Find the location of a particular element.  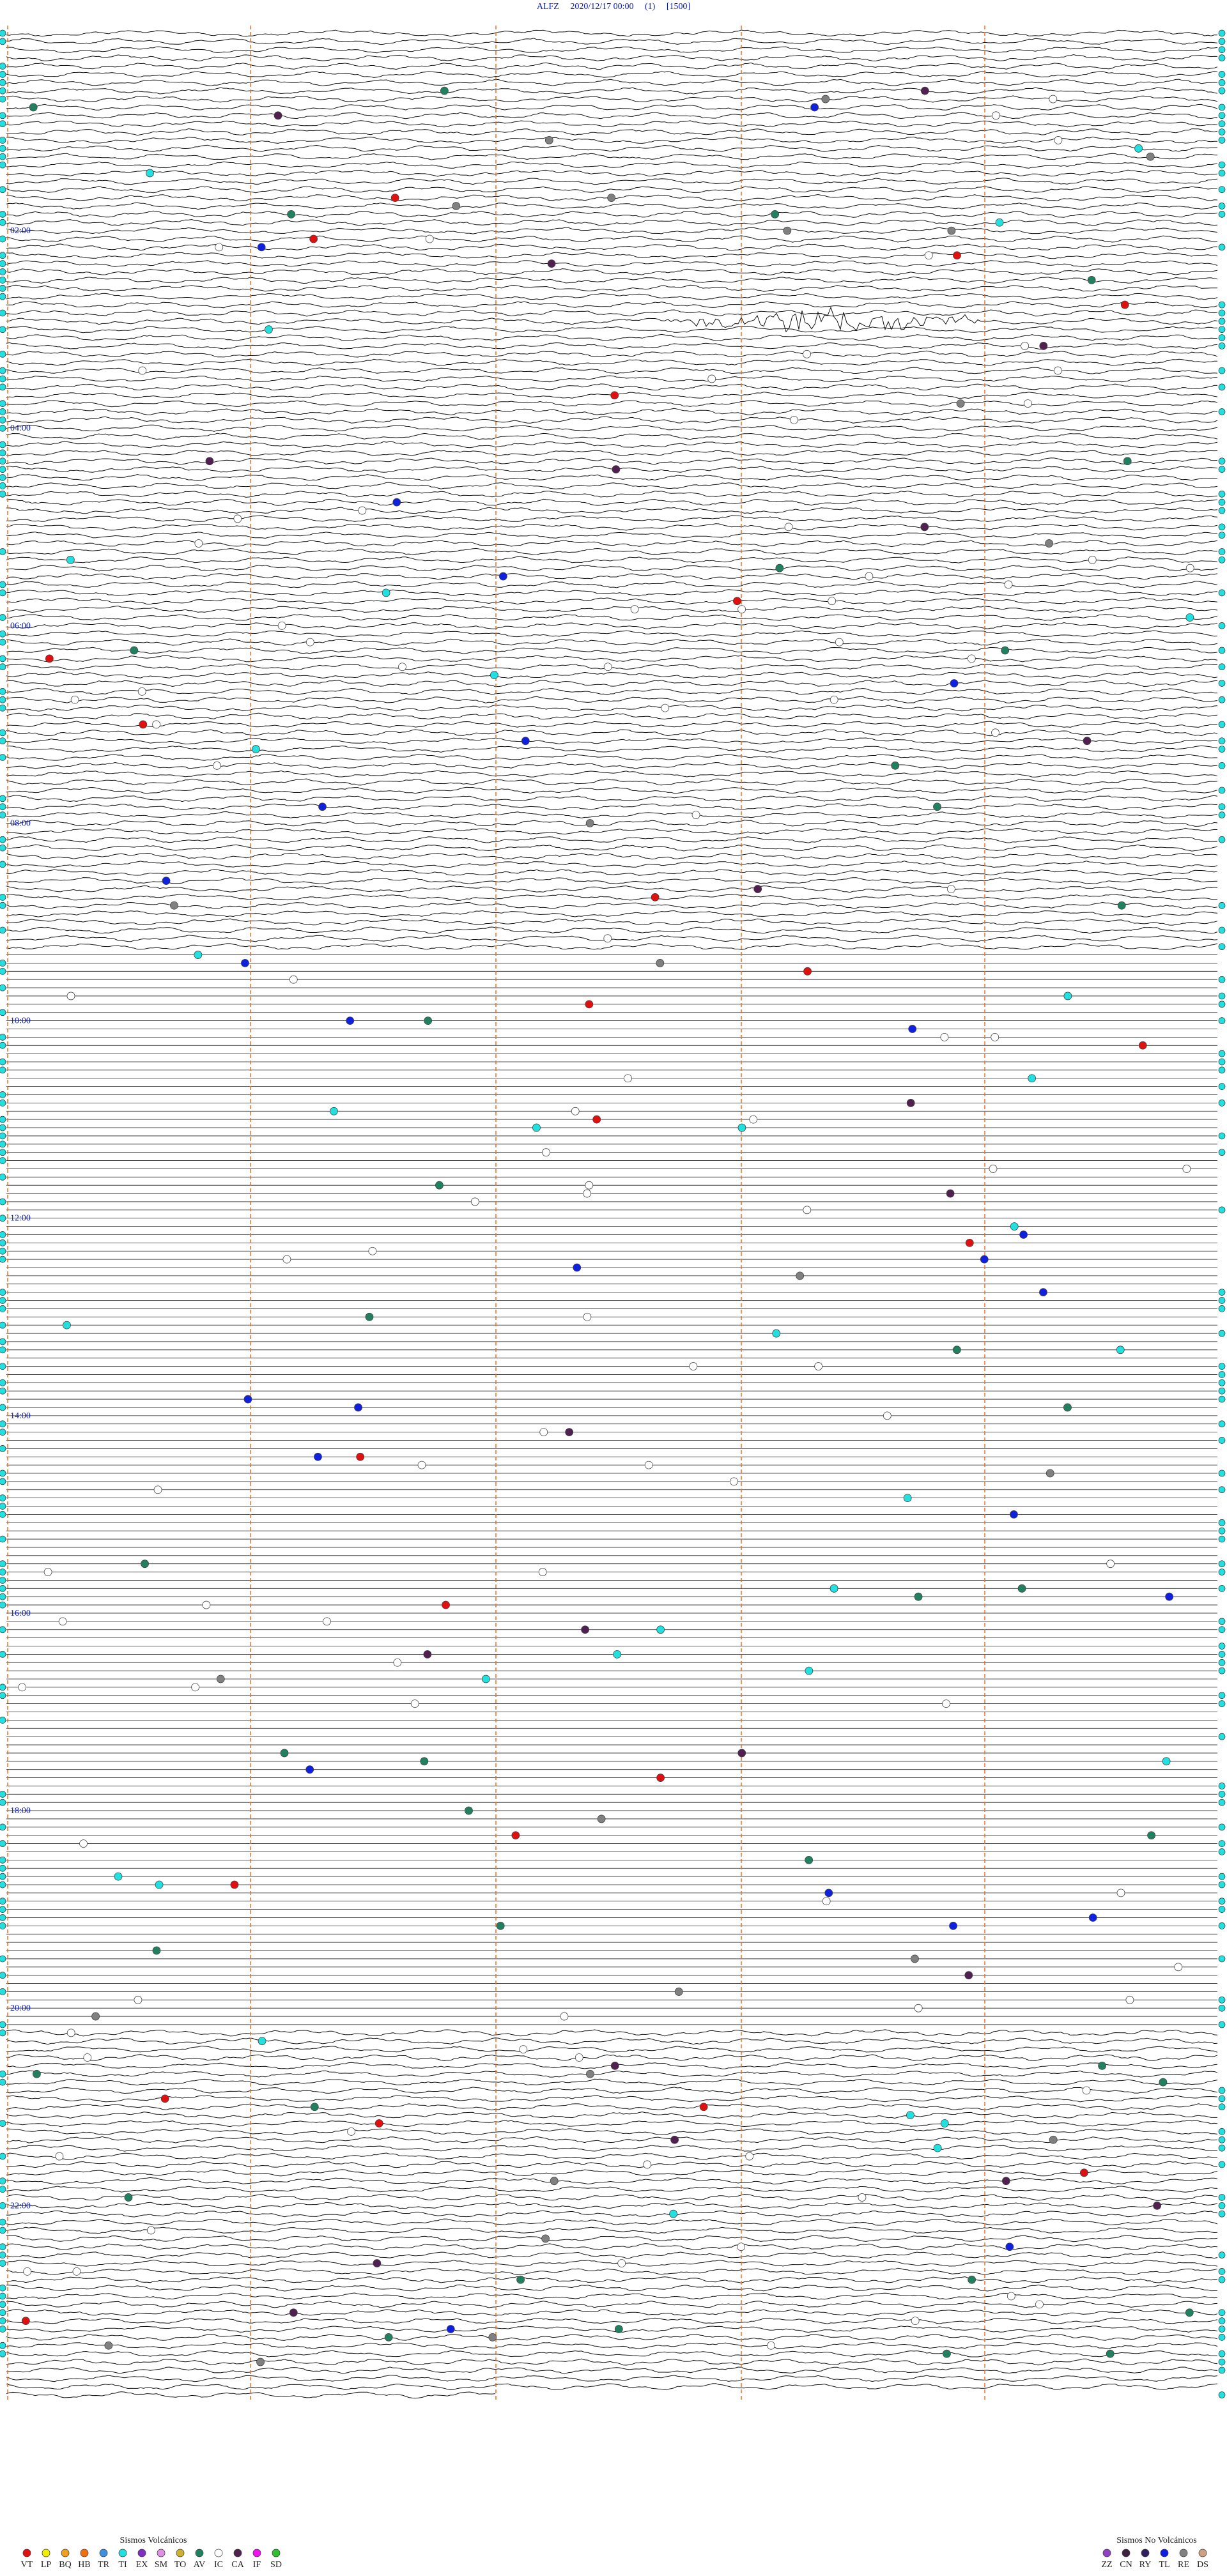

legend-swatch is located at coordinates (1202, 2553).